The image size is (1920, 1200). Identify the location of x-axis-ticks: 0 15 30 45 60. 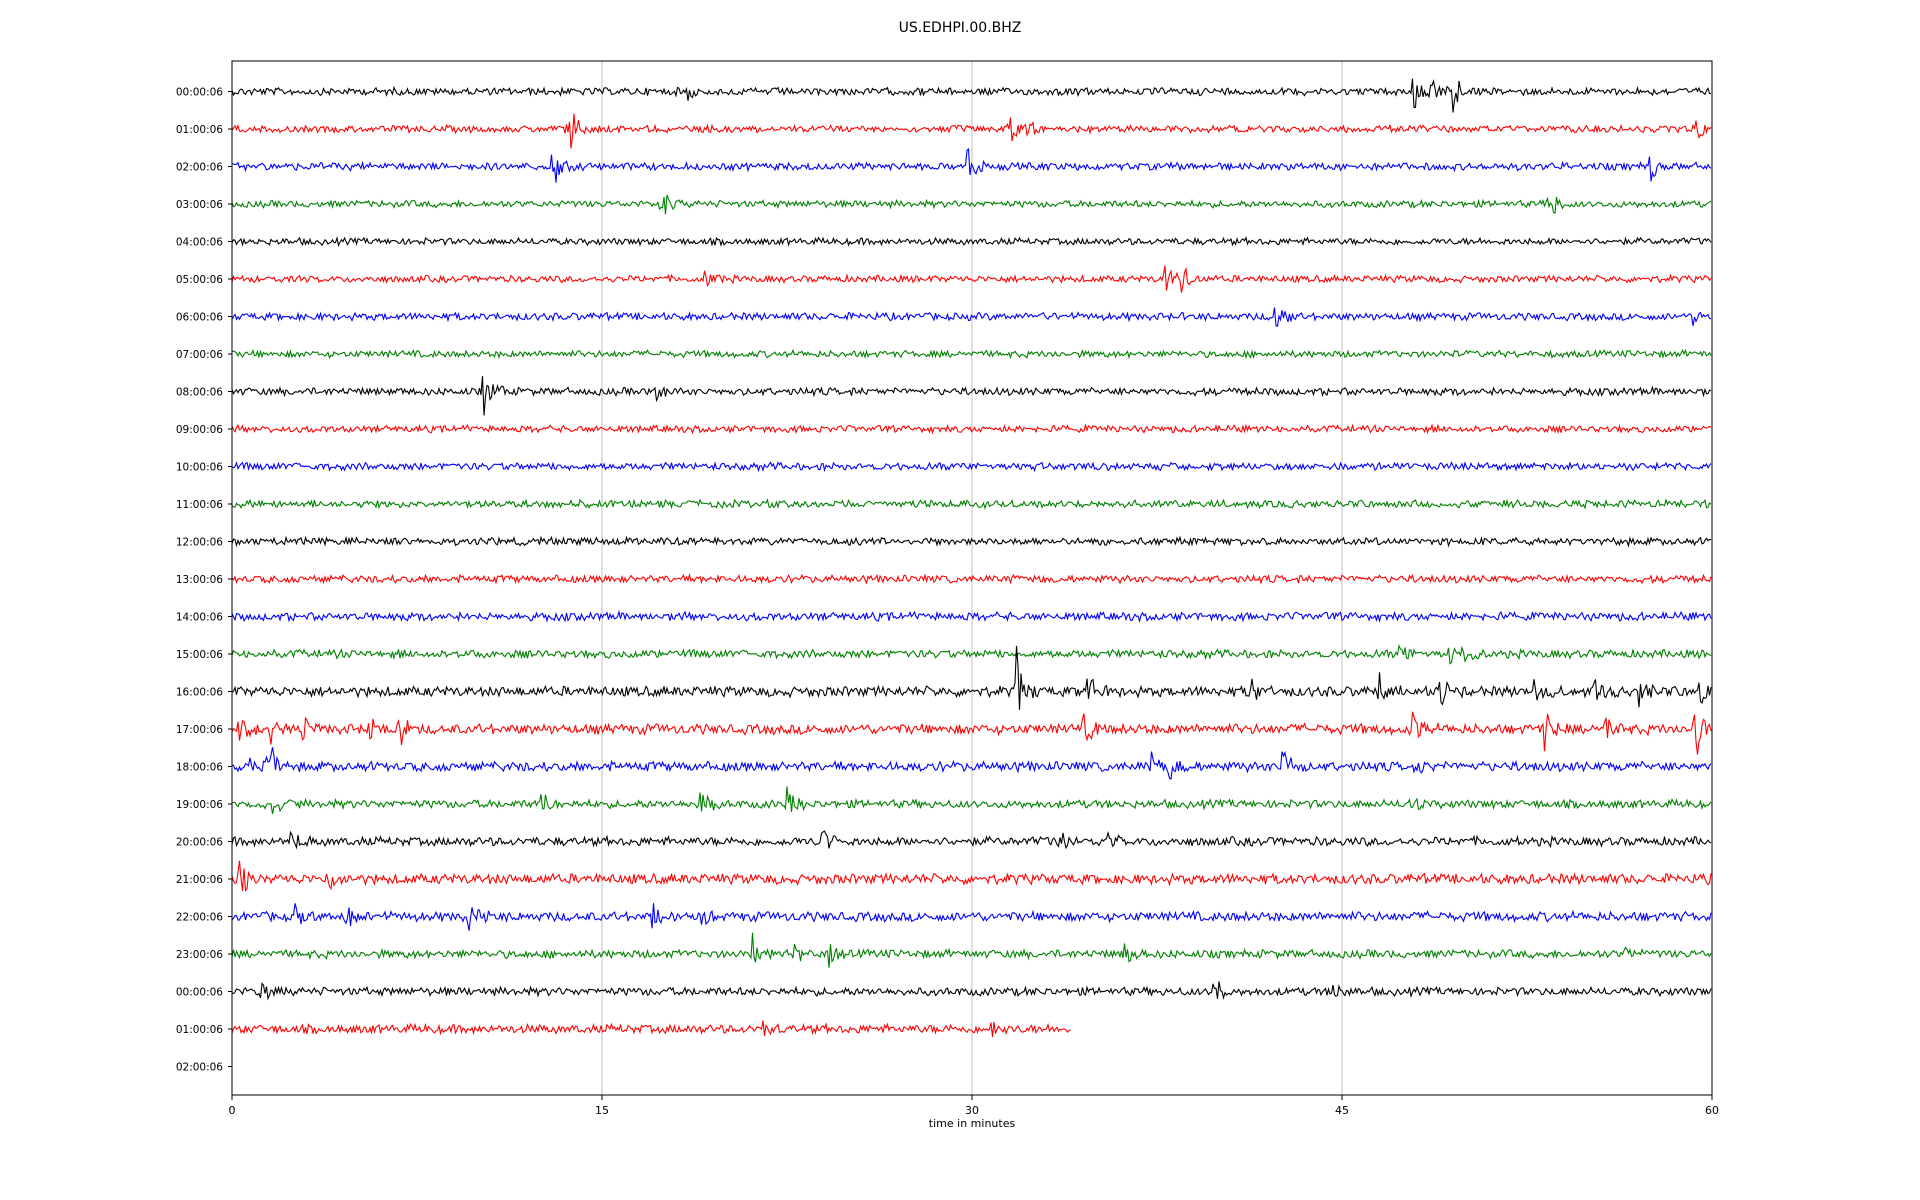
(974, 1106).